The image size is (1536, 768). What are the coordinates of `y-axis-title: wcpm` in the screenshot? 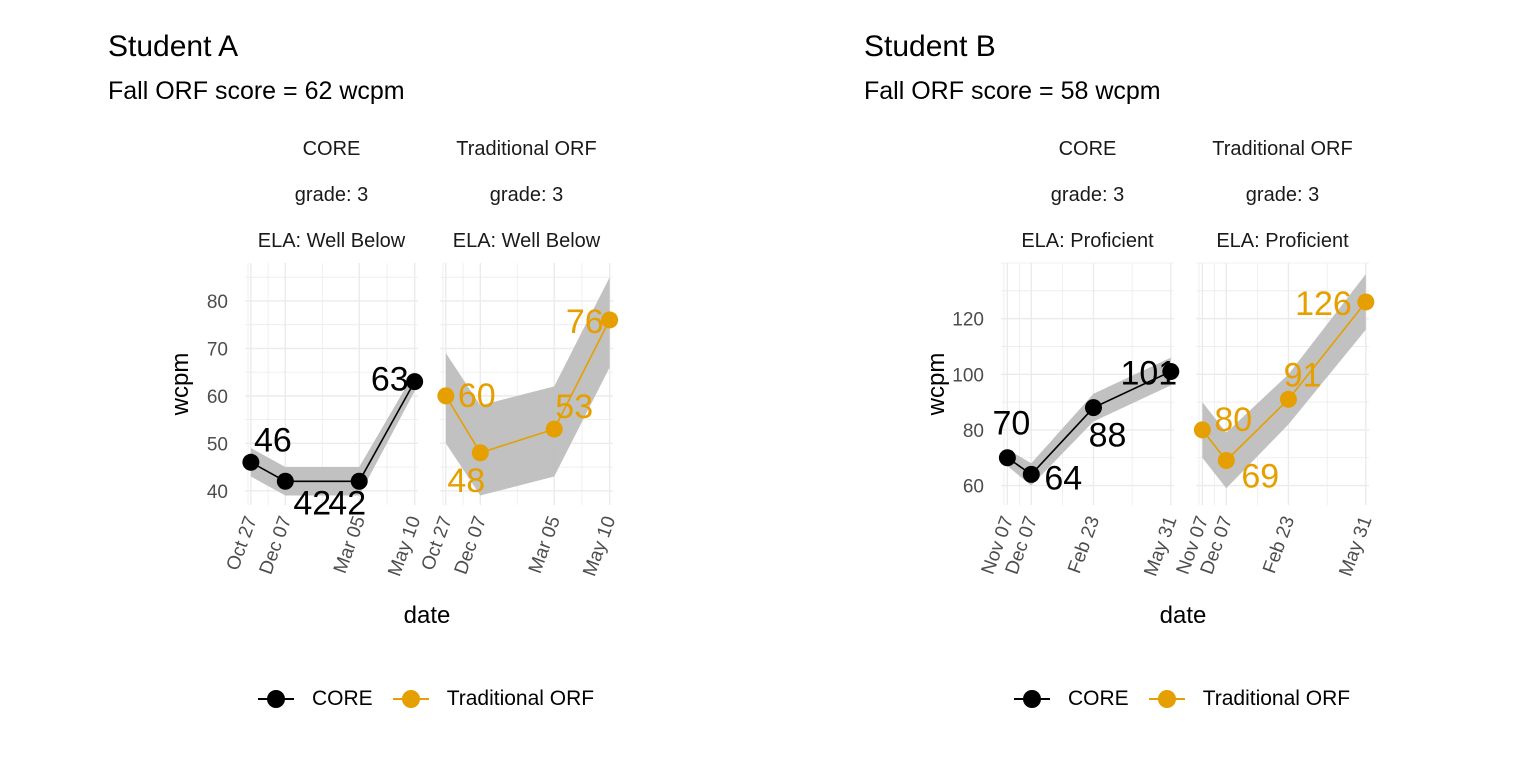 It's located at (936, 385).